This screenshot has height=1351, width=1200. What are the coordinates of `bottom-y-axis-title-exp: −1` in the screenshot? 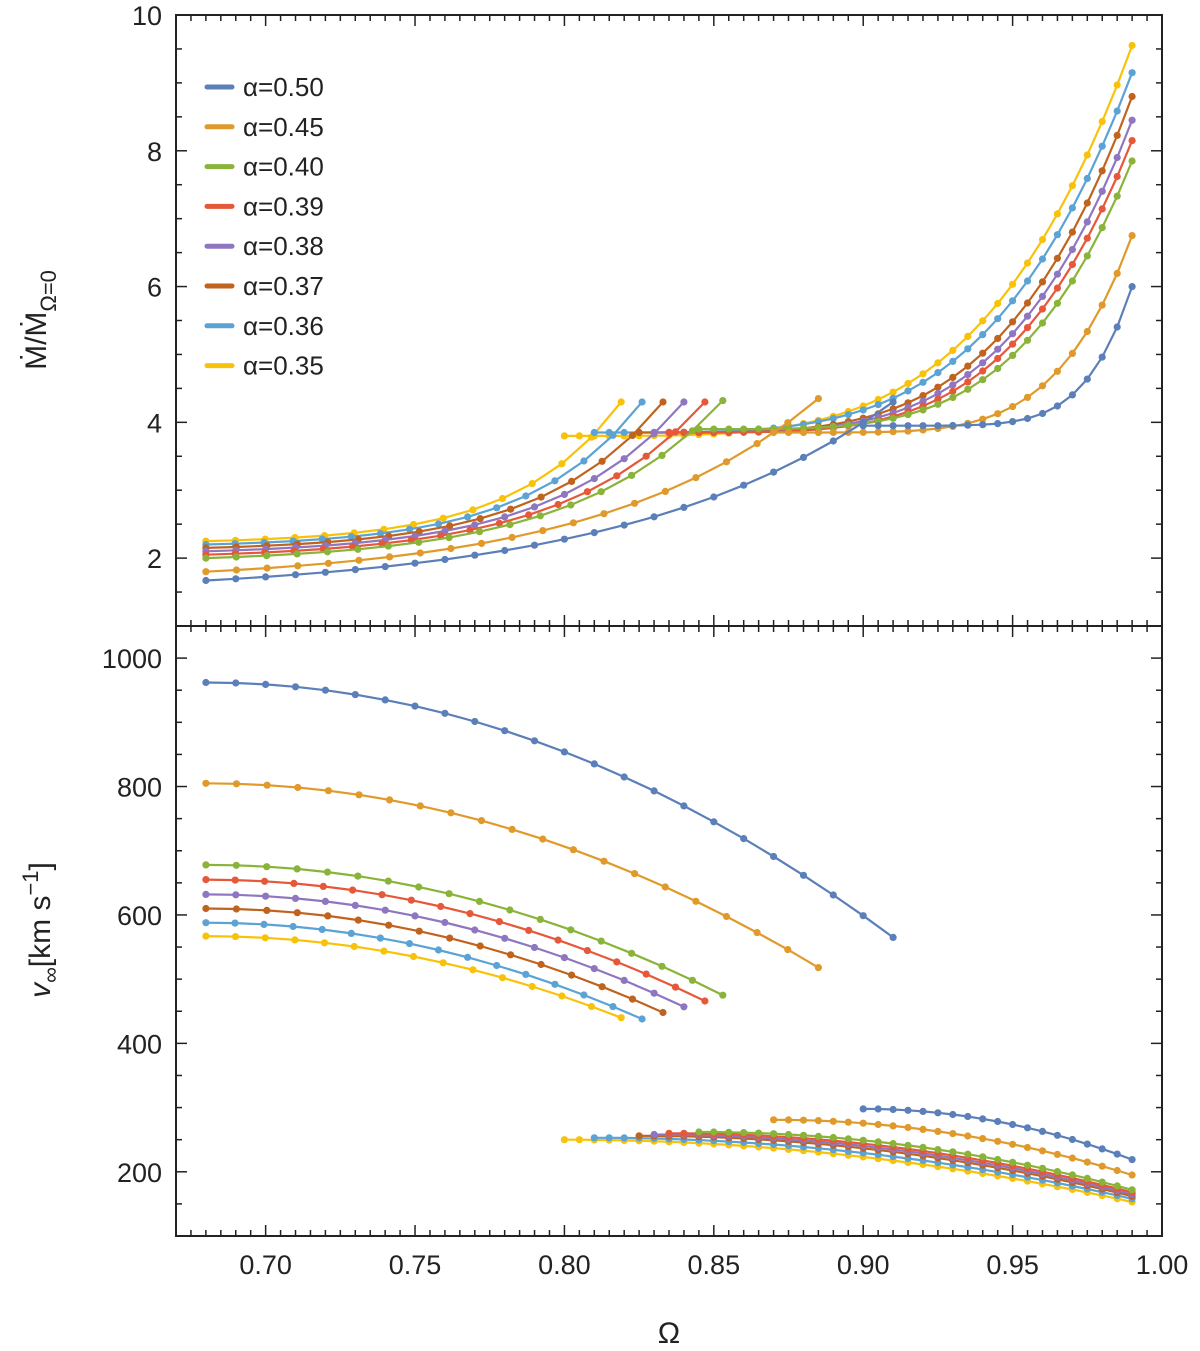 It's located at (30, 882).